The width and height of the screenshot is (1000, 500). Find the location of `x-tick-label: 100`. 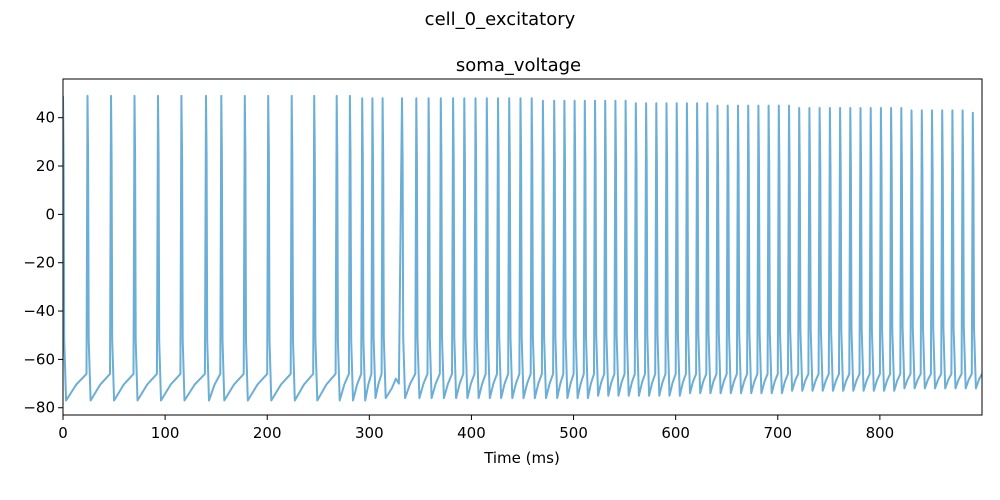

x-tick-label: 100 is located at coordinates (165, 433).